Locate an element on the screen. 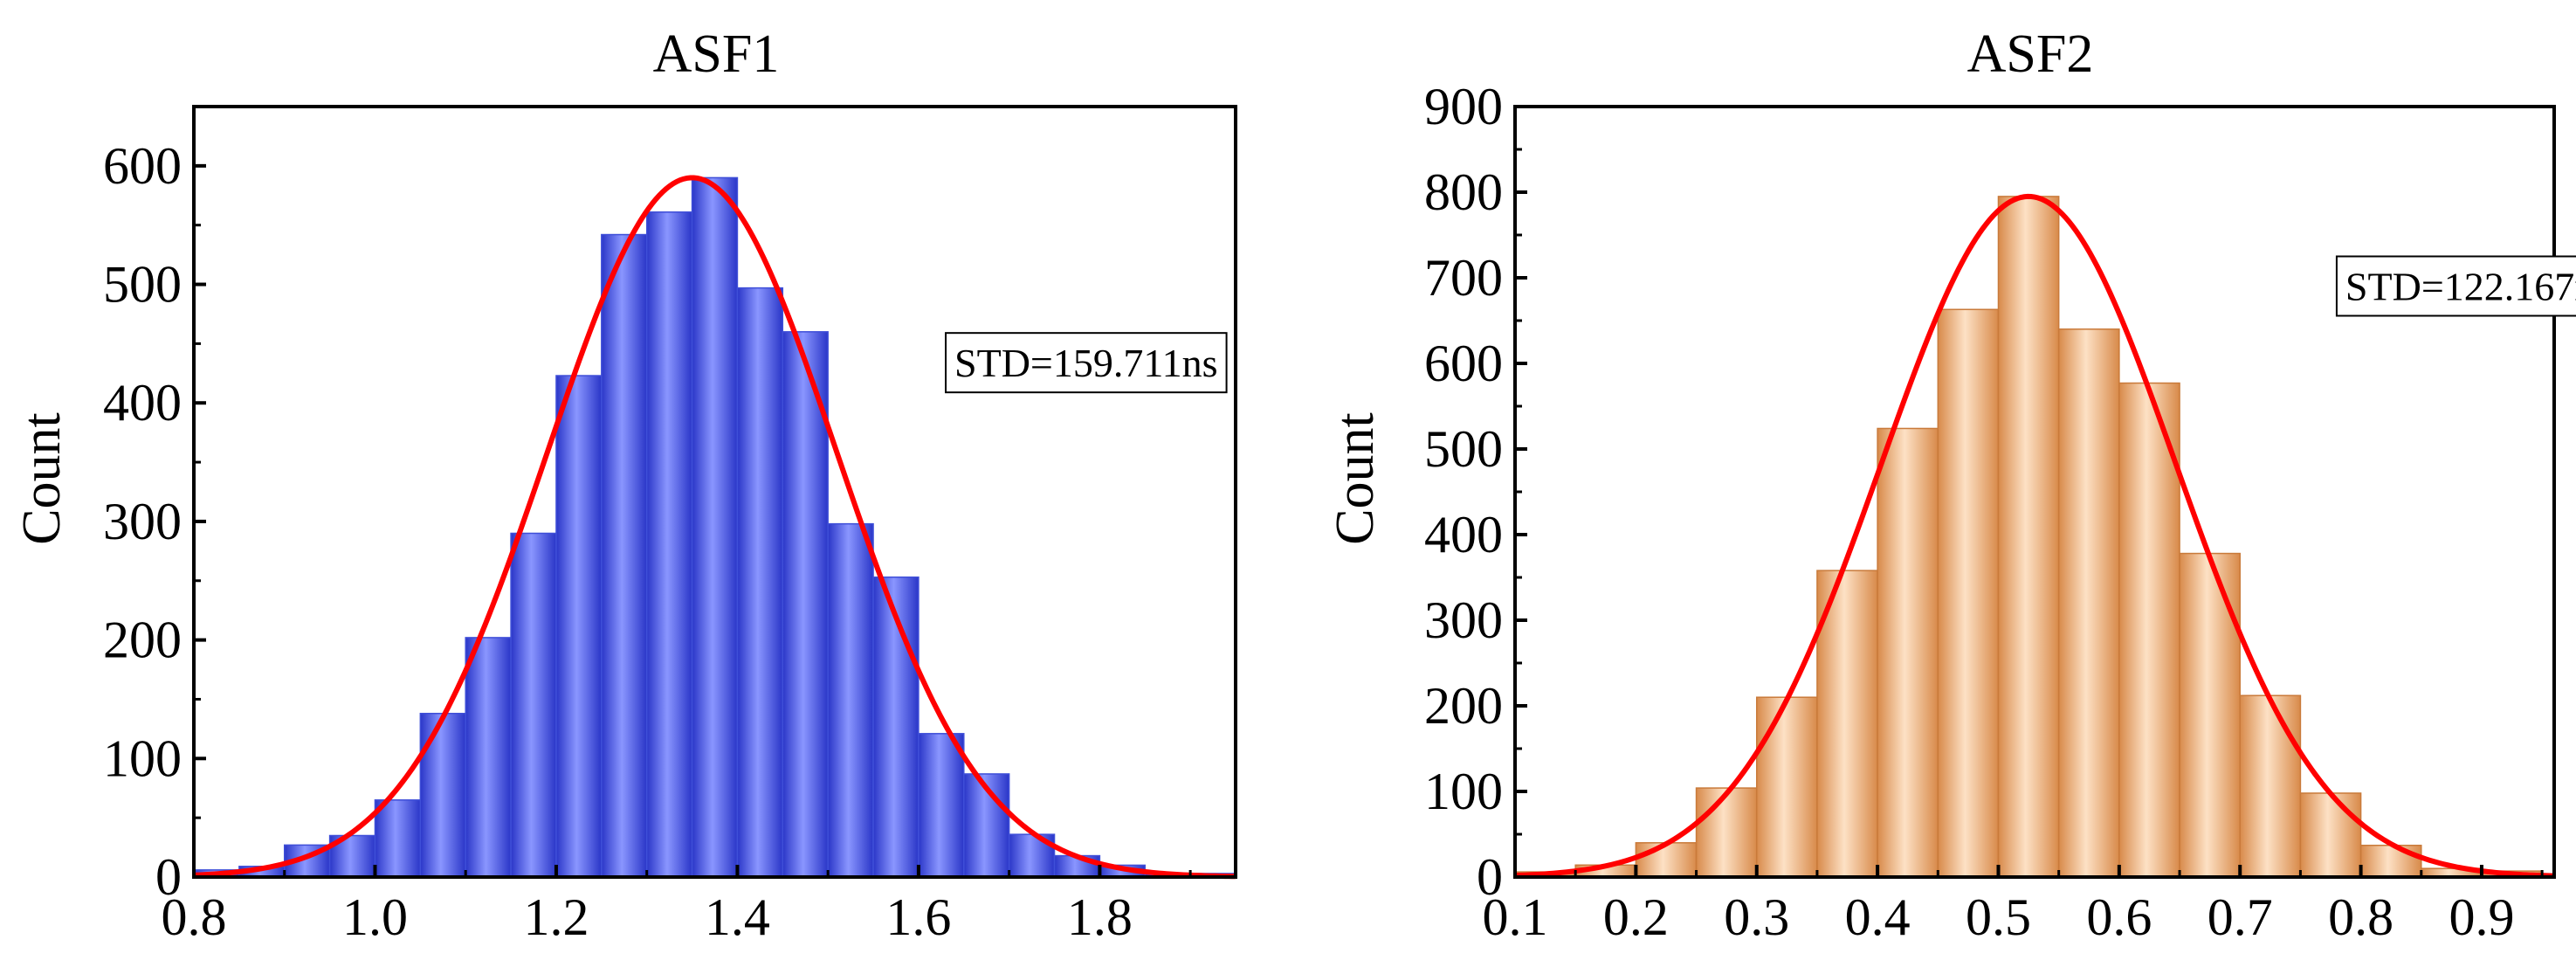 Image resolution: width=2576 pixels, height=974 pixels. x-tick-label: 0.4 is located at coordinates (1878, 917).